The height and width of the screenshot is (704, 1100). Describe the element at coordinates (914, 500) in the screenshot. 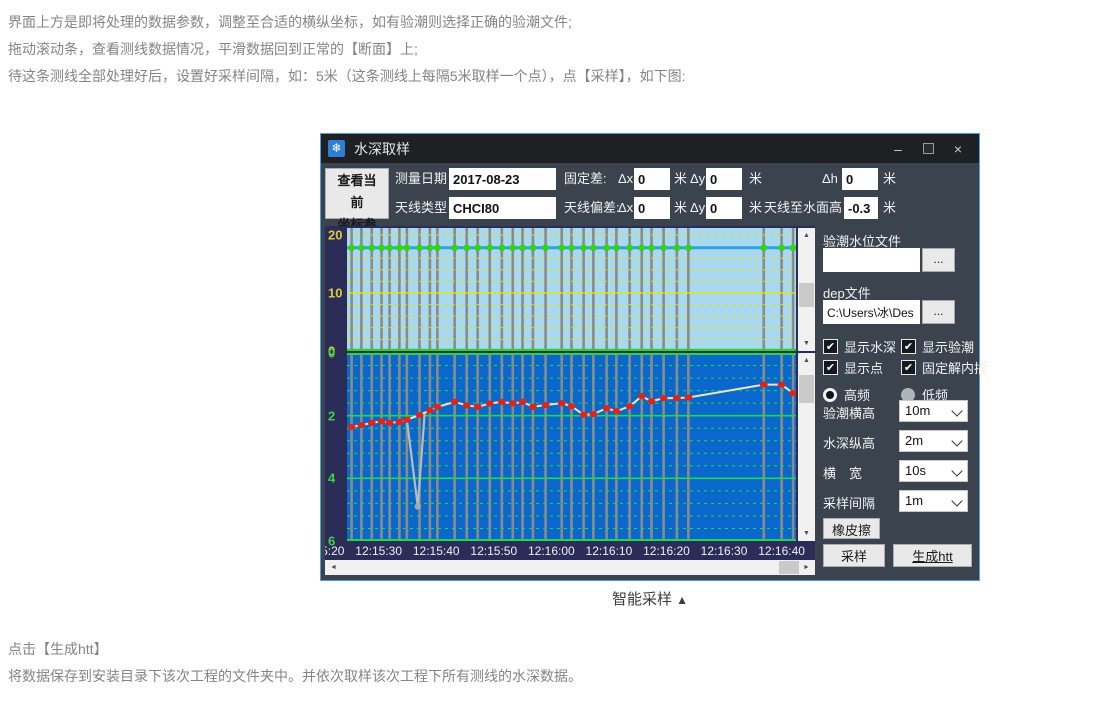

I see `dropdown-value: 1m` at that location.